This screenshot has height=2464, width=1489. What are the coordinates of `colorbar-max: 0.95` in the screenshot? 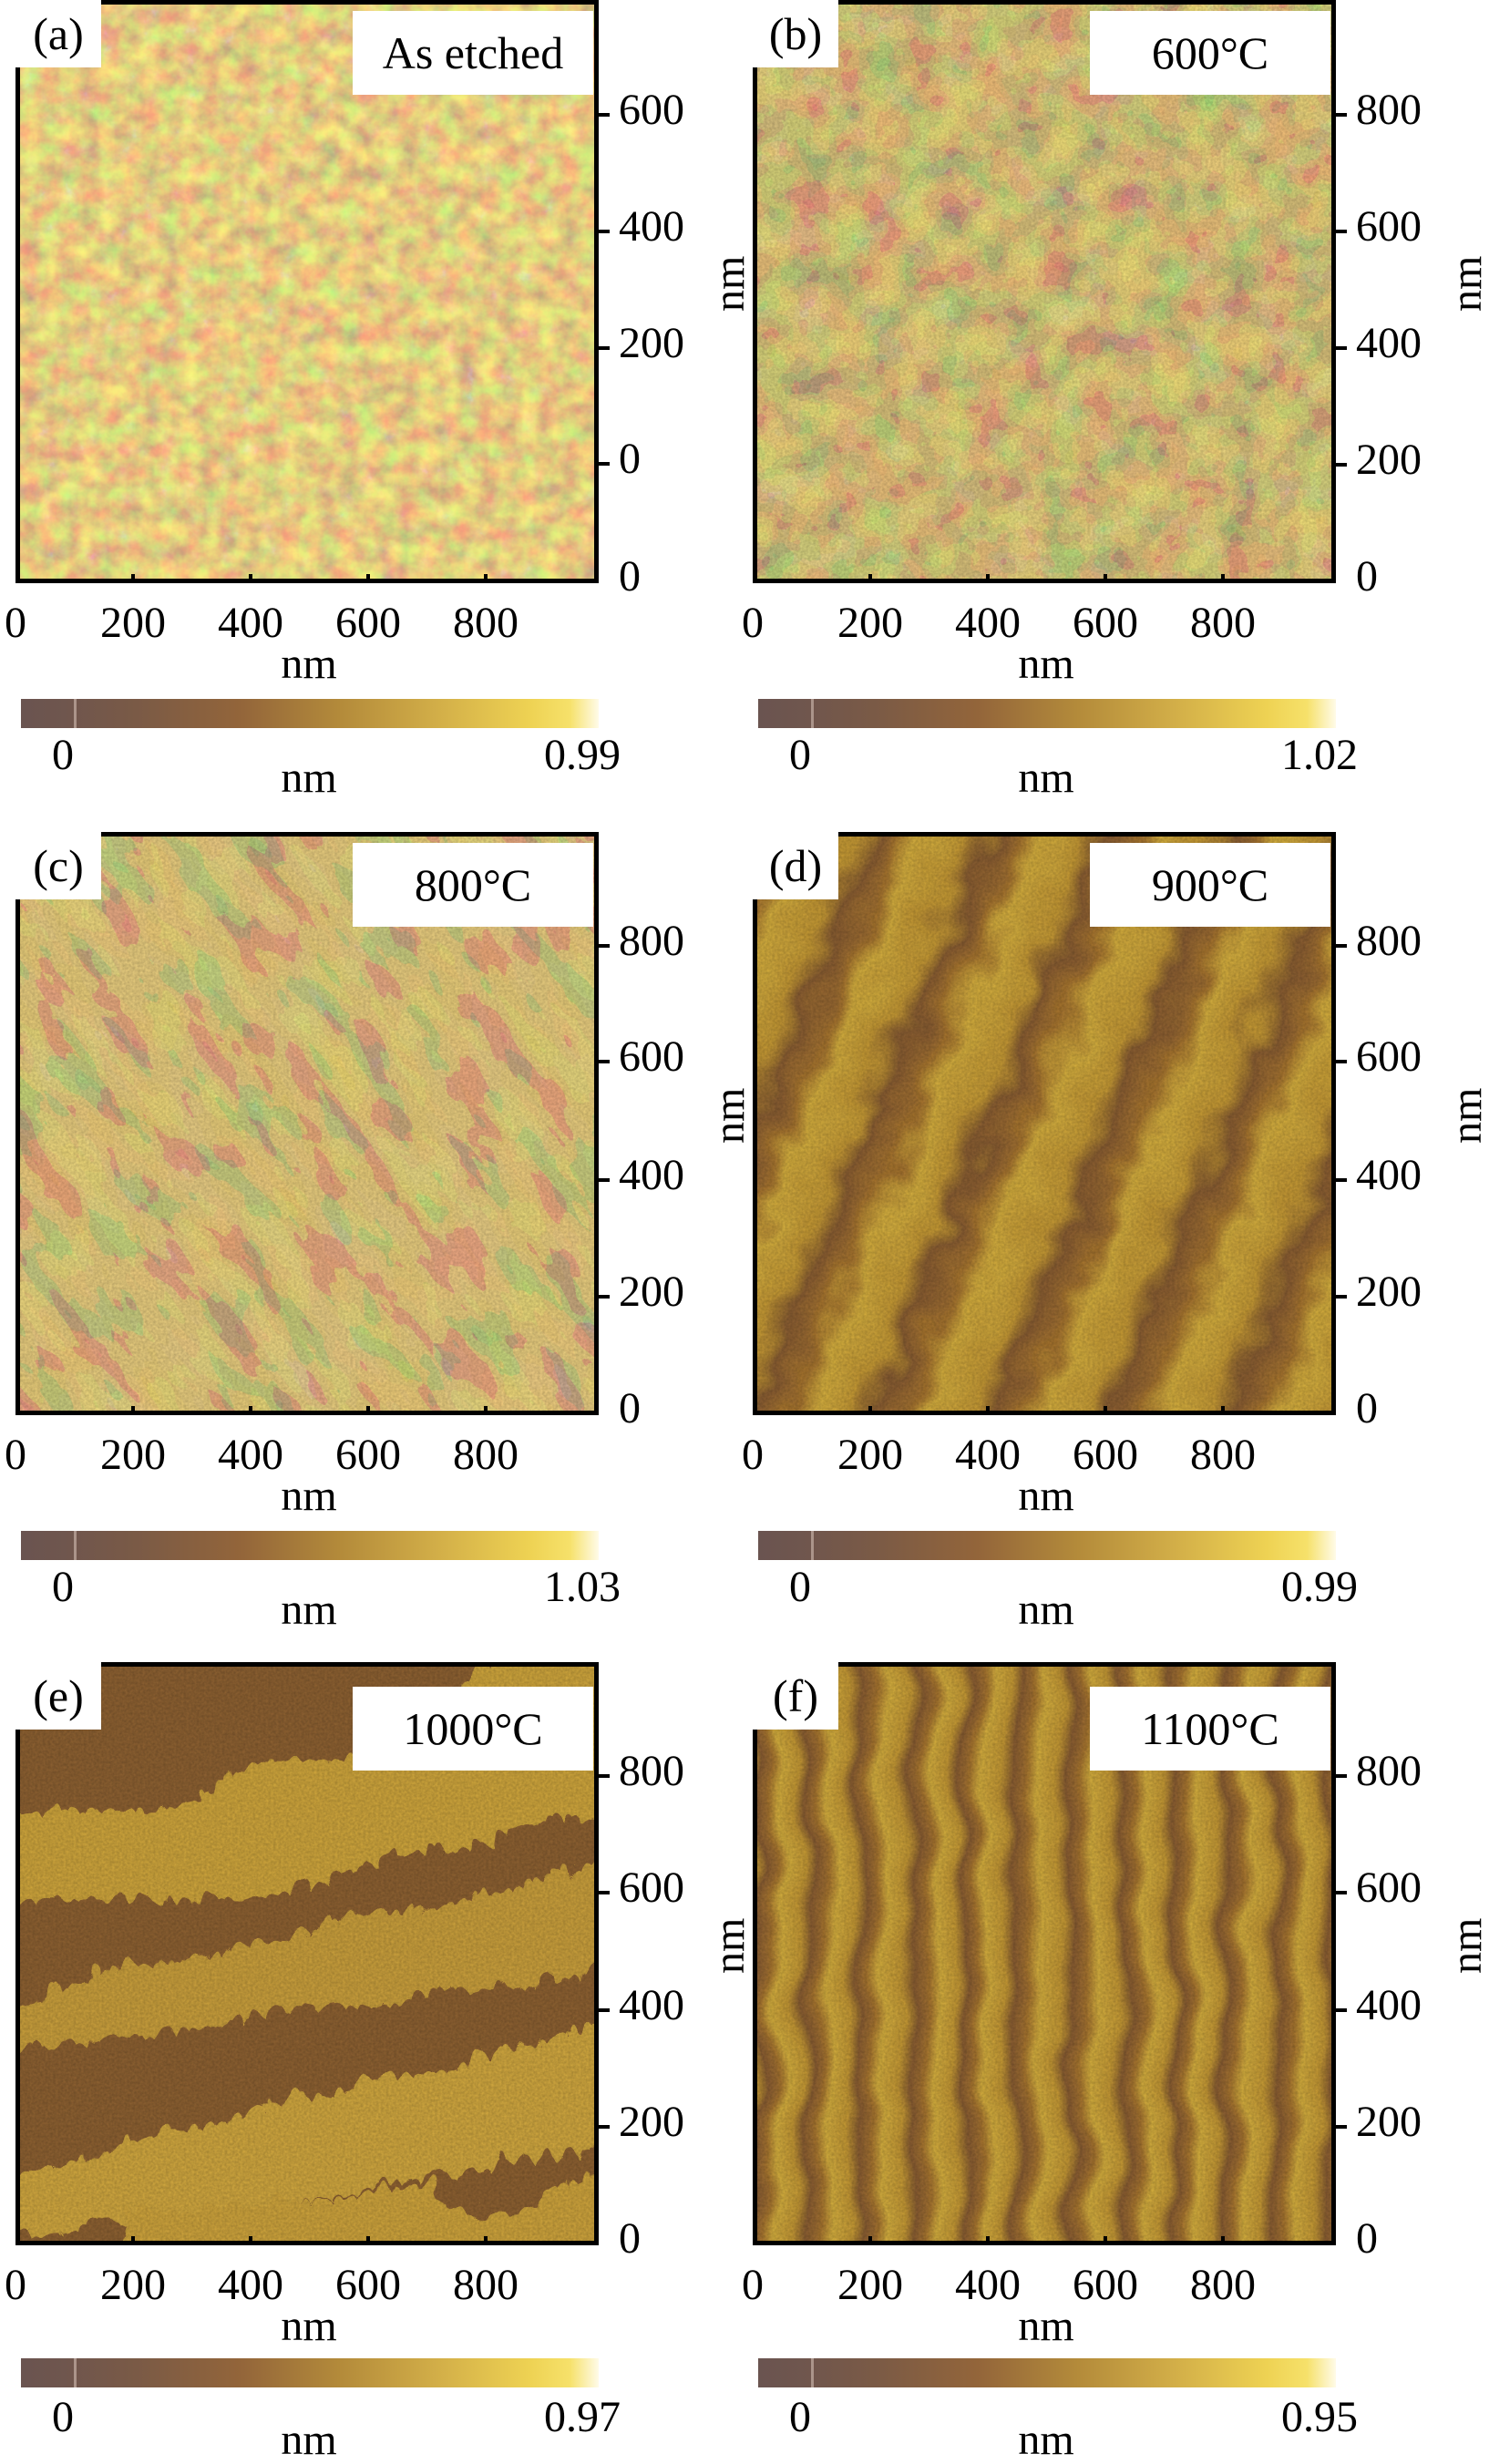 It's located at (1320, 2417).